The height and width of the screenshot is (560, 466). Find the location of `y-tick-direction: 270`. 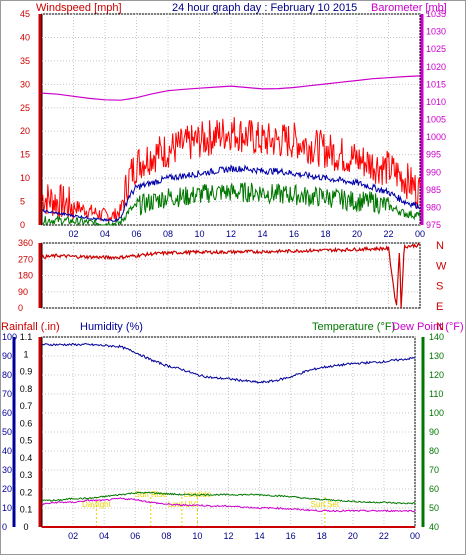

y-tick-direction: 270 is located at coordinates (25, 259).